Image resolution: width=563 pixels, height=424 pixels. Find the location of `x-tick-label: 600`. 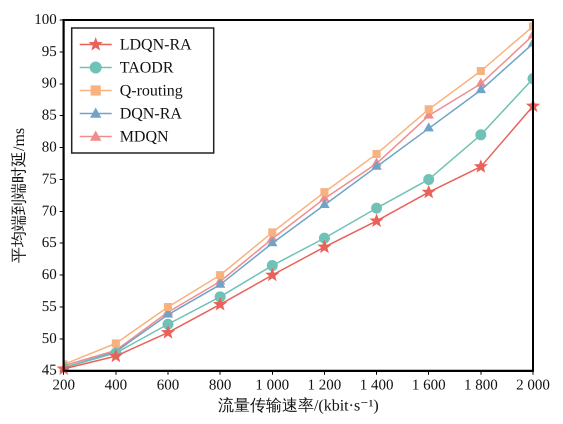

x-tick-label: 600 is located at coordinates (168, 386).